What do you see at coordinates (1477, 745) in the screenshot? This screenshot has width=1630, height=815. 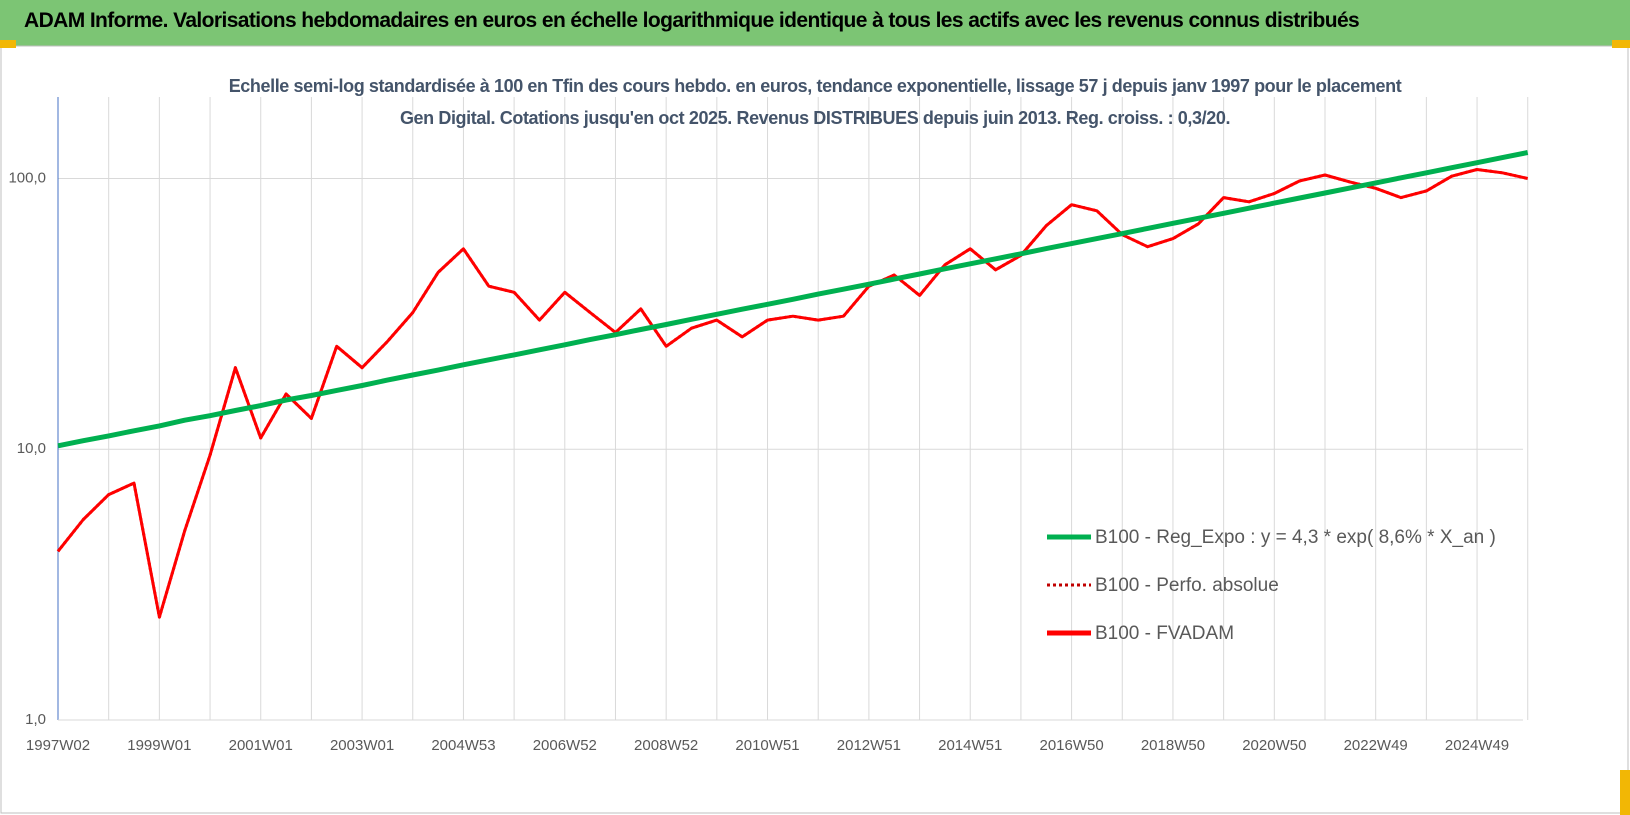 I see `x-tick-label: 2024W49` at bounding box center [1477, 745].